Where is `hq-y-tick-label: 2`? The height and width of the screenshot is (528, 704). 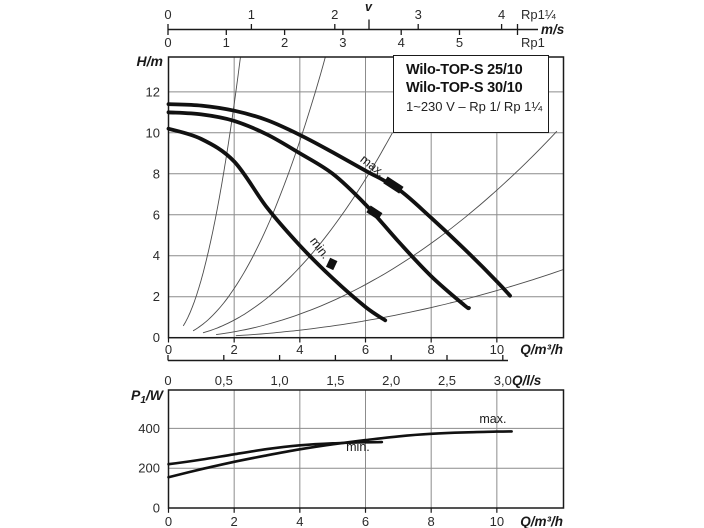 hq-y-tick-label: 2 is located at coordinates (156, 296).